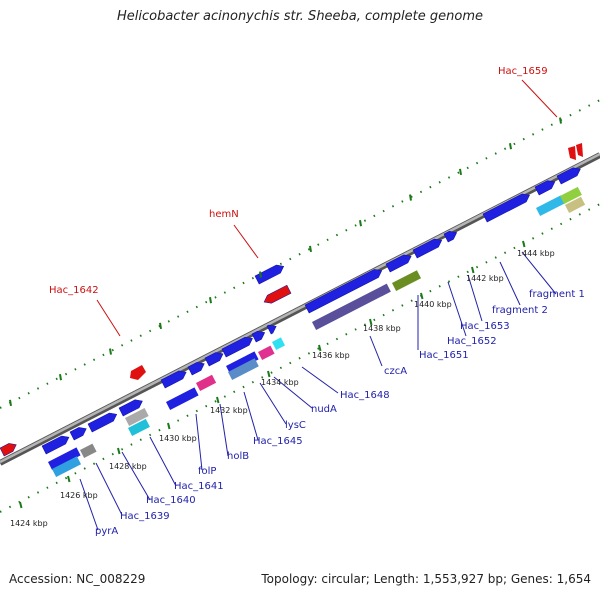  Describe the element at coordinates (74, 290) in the screenshot. I see `gene-label-hac-1642: Hac_1642` at that location.